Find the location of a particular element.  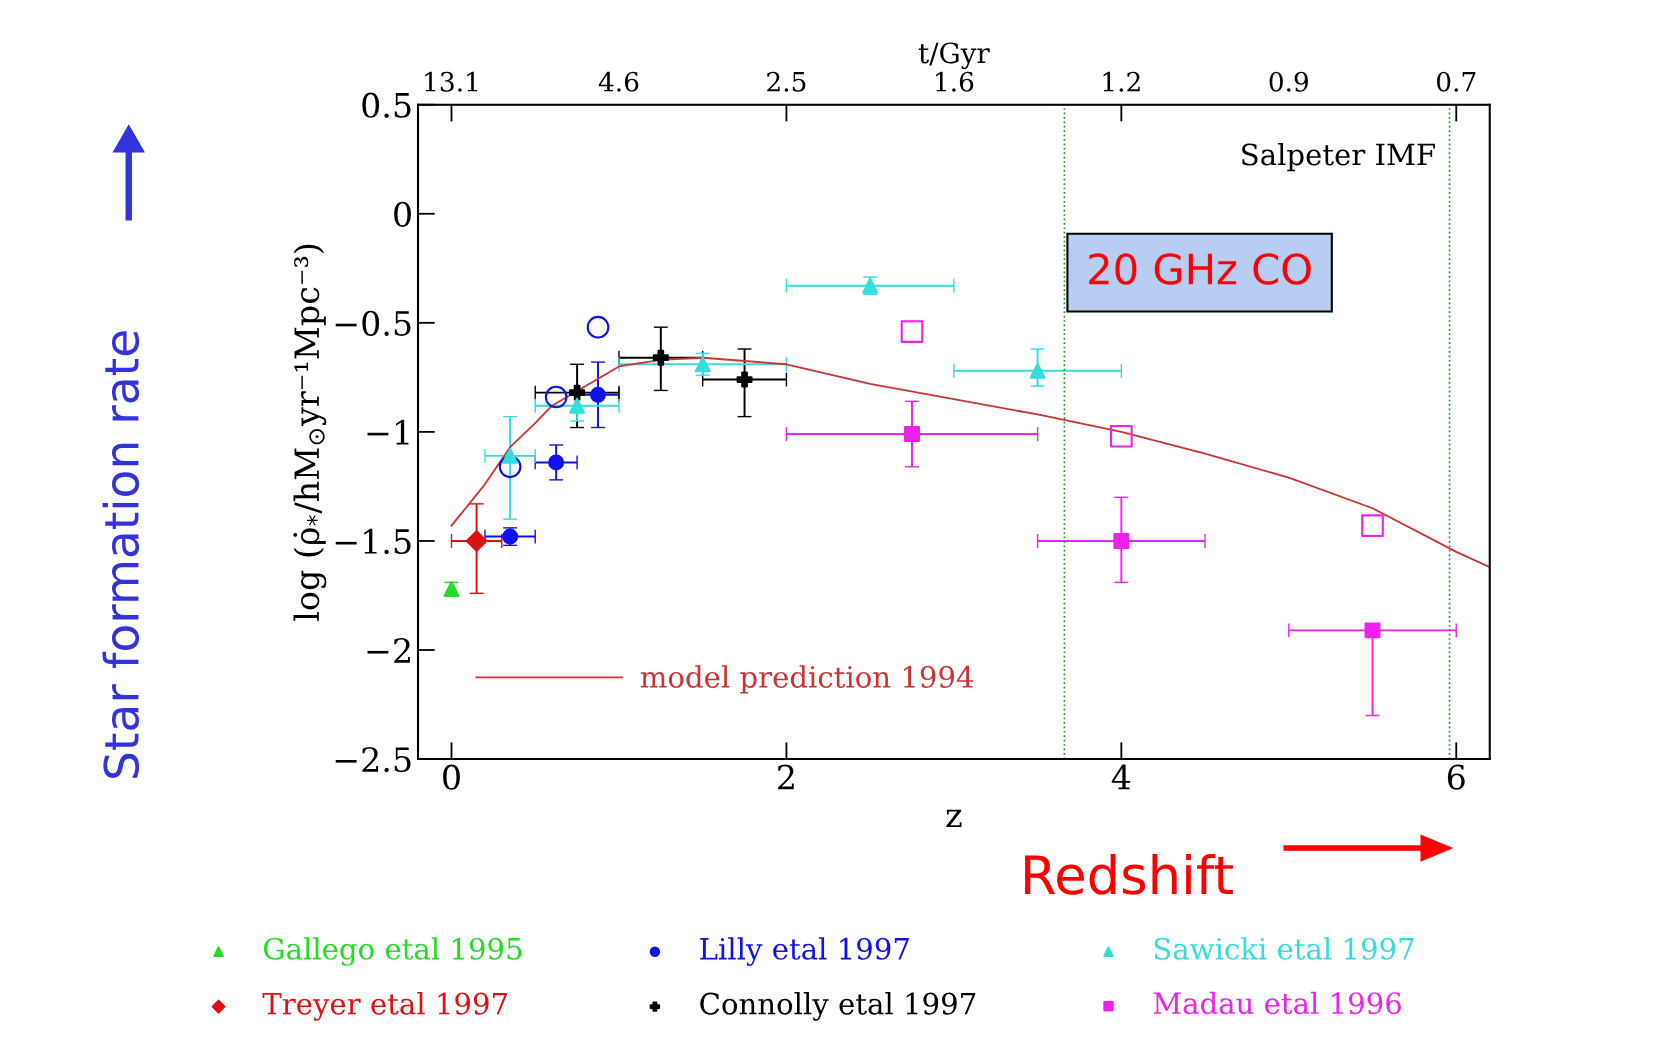

text: 1.2 is located at coordinates (1121, 81).